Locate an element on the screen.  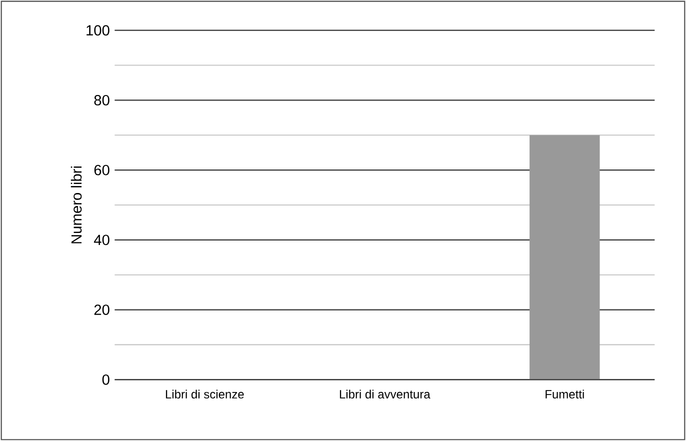
y-tick-label: 0 is located at coordinates (106, 379).